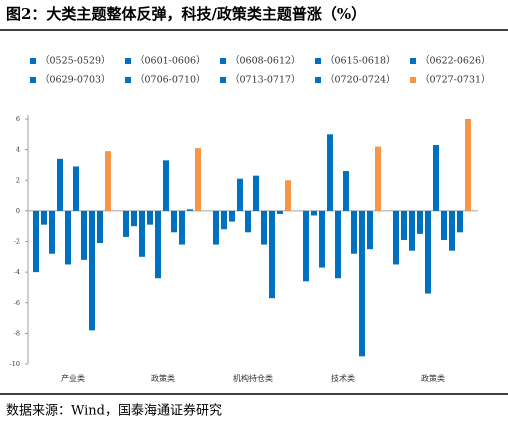  Describe the element at coordinates (18, 180) in the screenshot. I see `y-tick-label: 2` at that location.